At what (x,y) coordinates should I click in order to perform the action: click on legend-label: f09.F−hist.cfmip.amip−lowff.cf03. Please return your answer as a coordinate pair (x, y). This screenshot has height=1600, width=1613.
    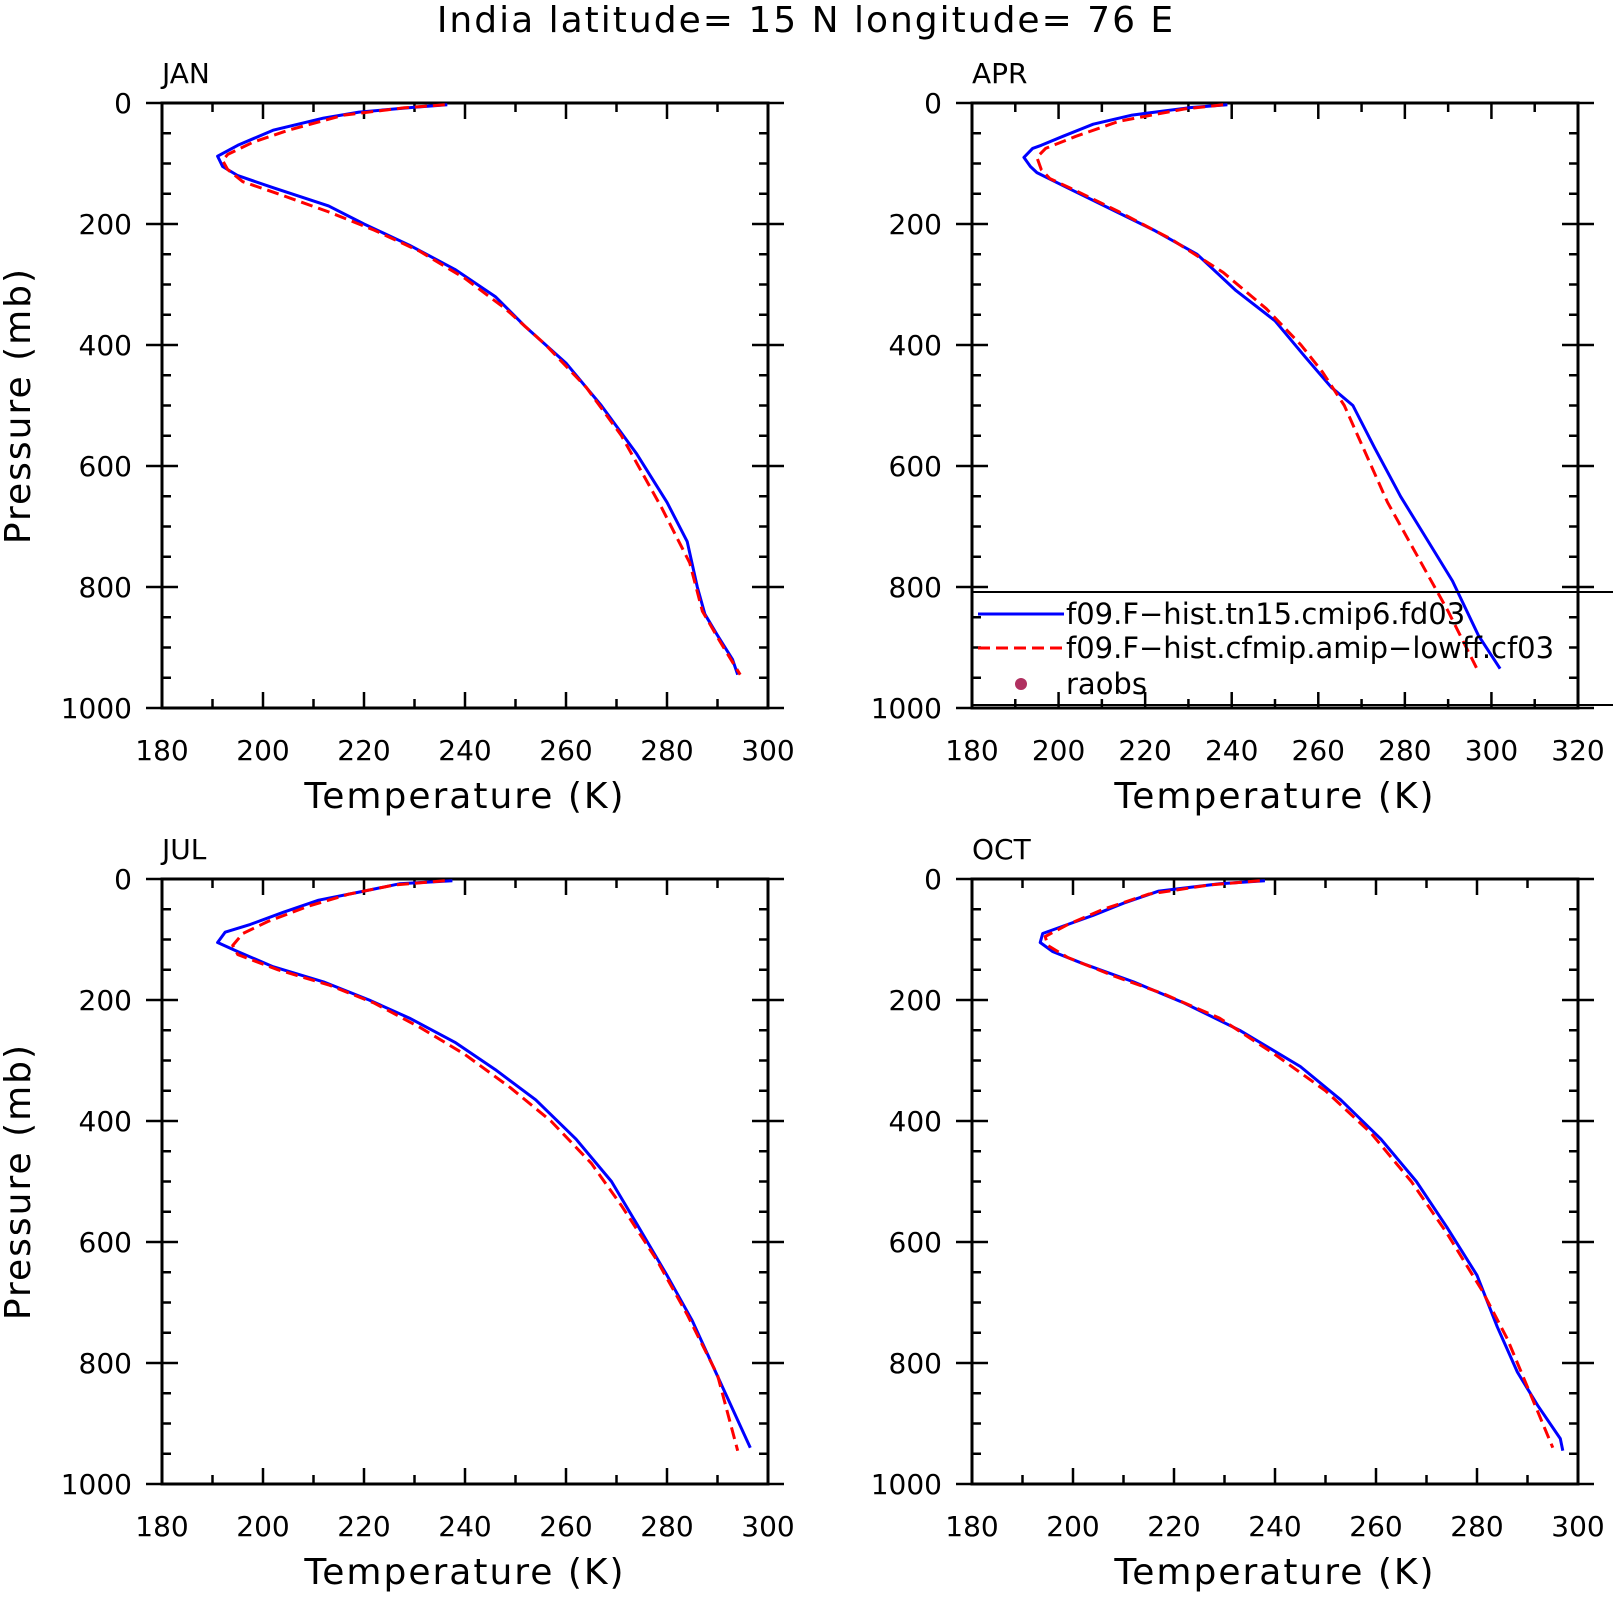
    Looking at the image, I should click on (1310, 648).